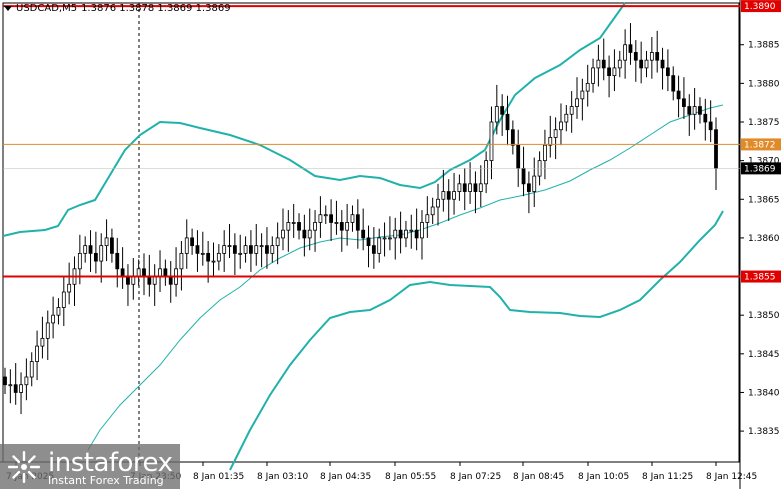 The width and height of the screenshot is (781, 493). I want to click on ohlc-values: 1.3876 1.3878 1.3869 1.3869, so click(156, 8).